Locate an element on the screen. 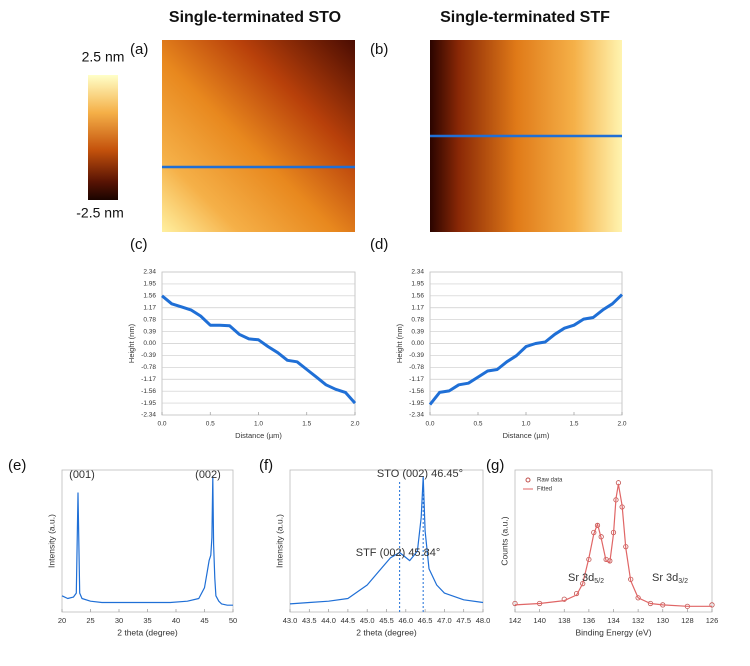  panel-label: (f) is located at coordinates (266, 465).